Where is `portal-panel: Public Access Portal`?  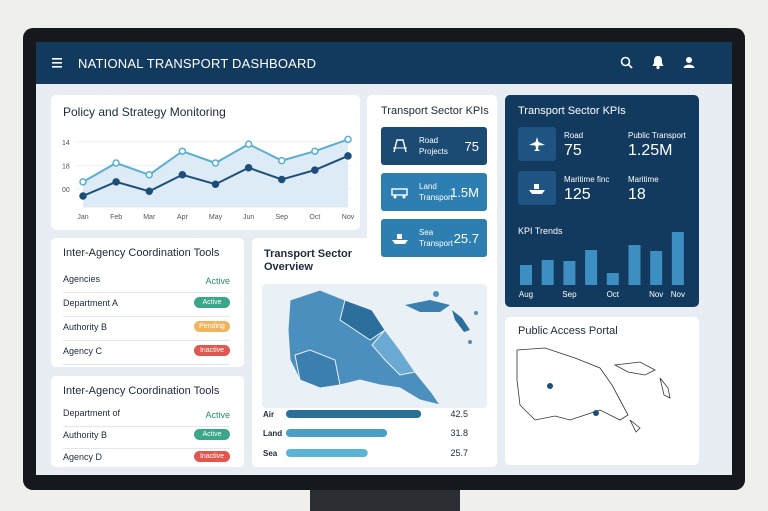
portal-panel: Public Access Portal is located at coordinates (602, 391).